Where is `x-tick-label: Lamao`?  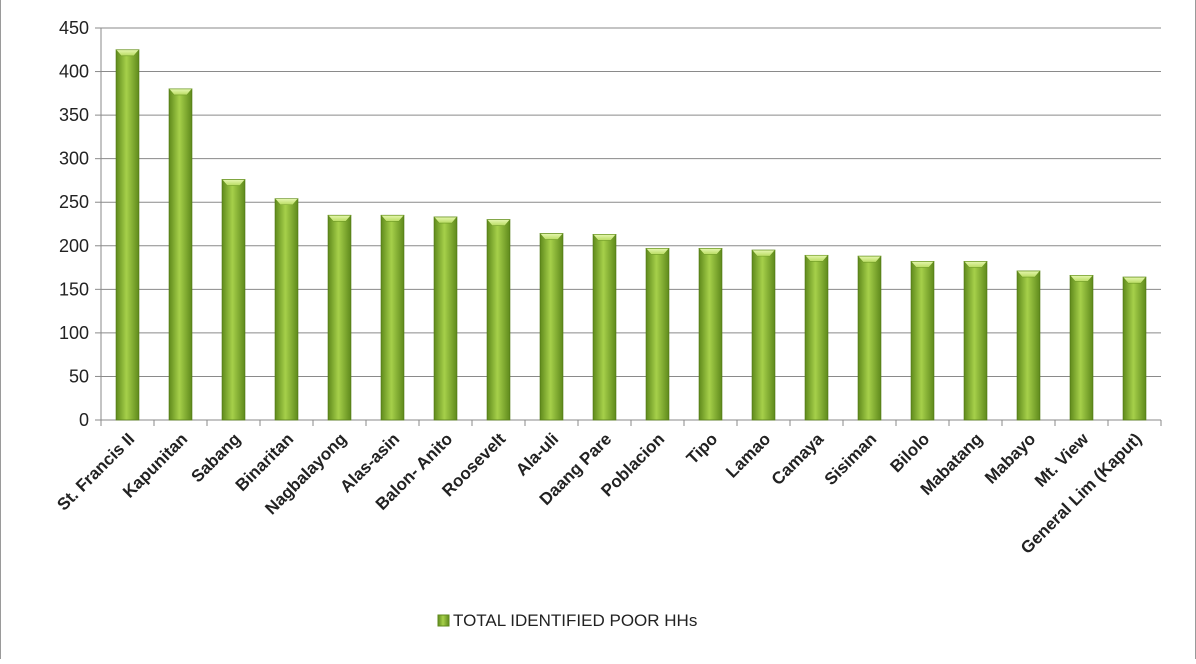 x-tick-label: Lamao is located at coordinates (748, 455).